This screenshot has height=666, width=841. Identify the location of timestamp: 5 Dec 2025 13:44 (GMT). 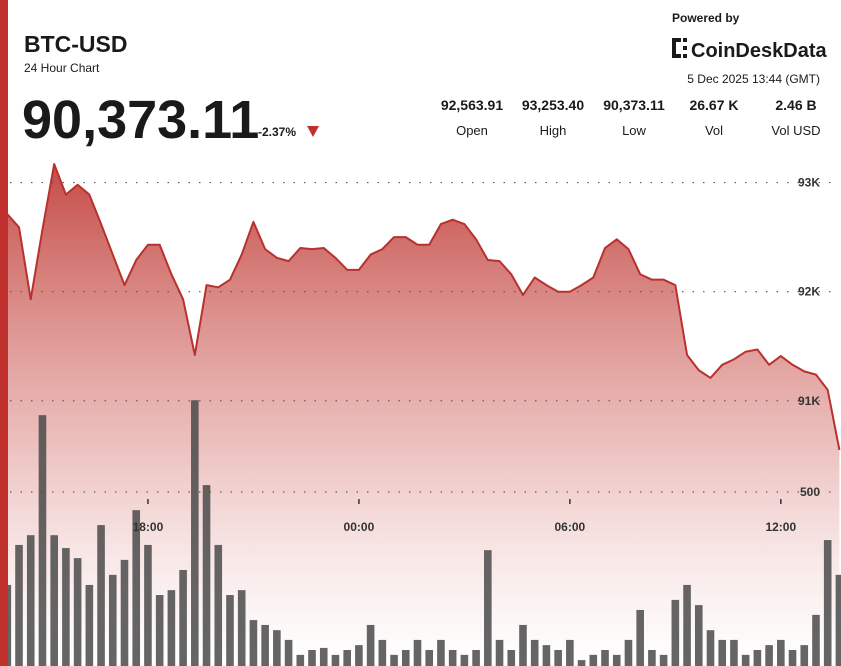
(753, 79).